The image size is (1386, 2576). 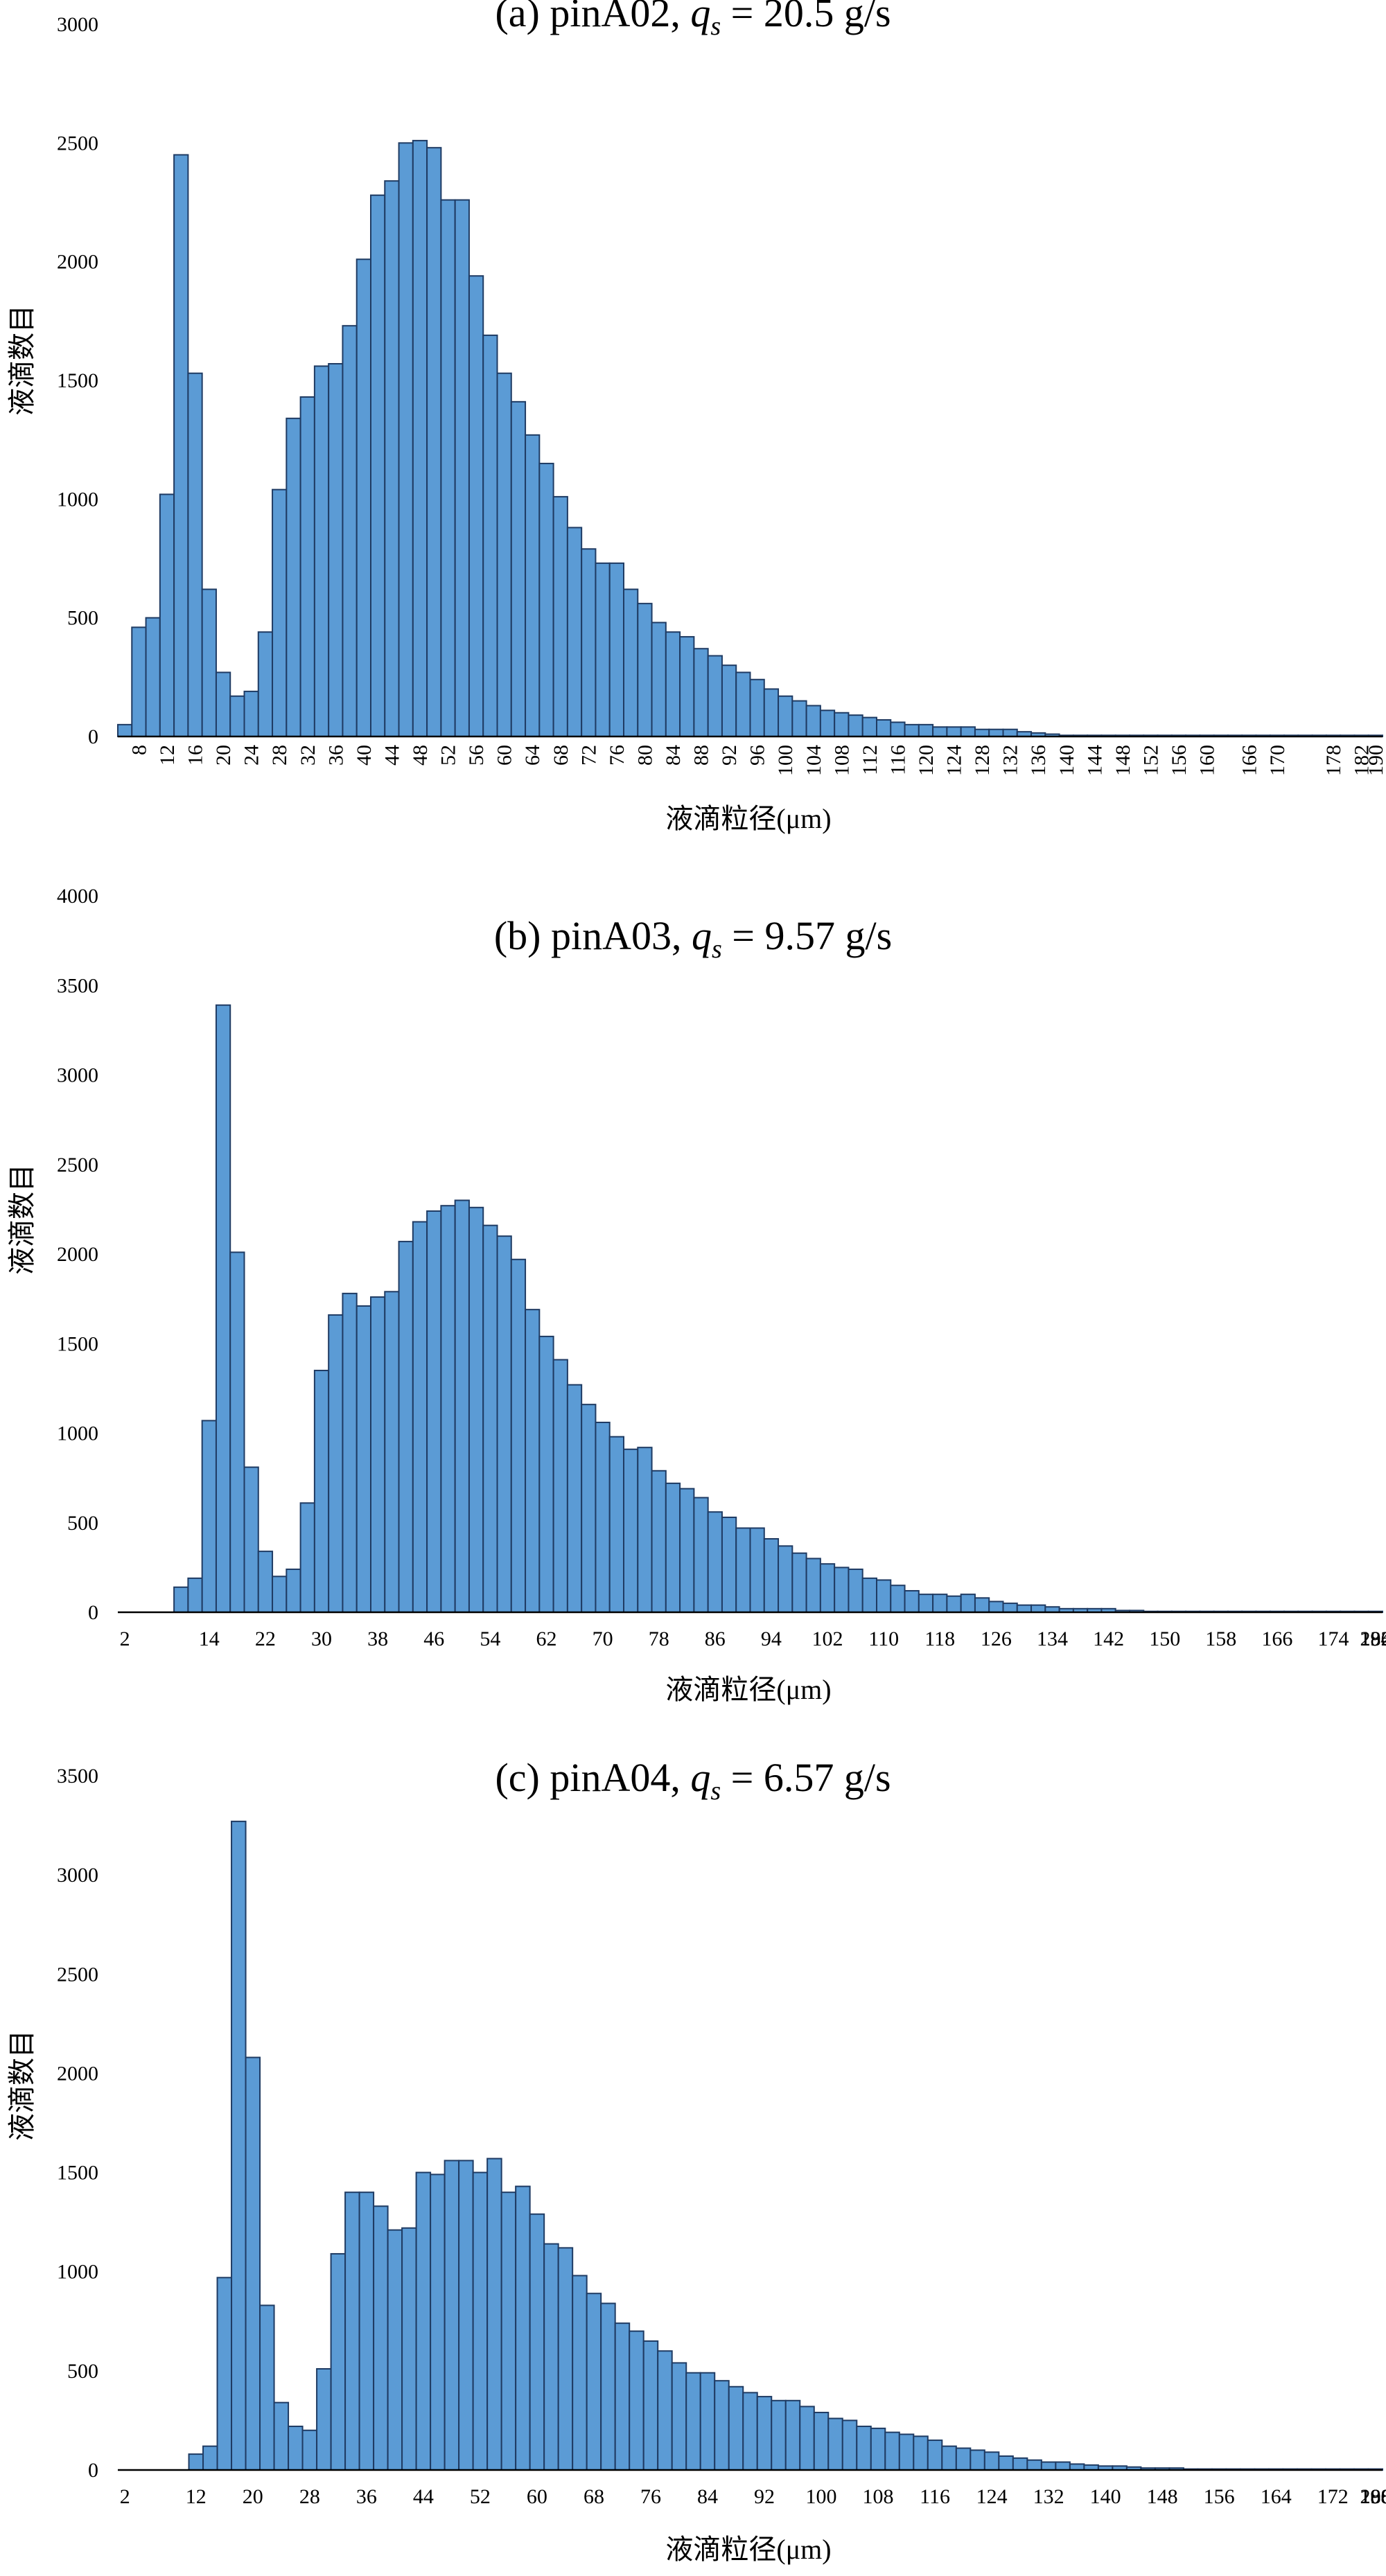 I want to click on x-tick-label: 132, so click(x=1048, y=2496).